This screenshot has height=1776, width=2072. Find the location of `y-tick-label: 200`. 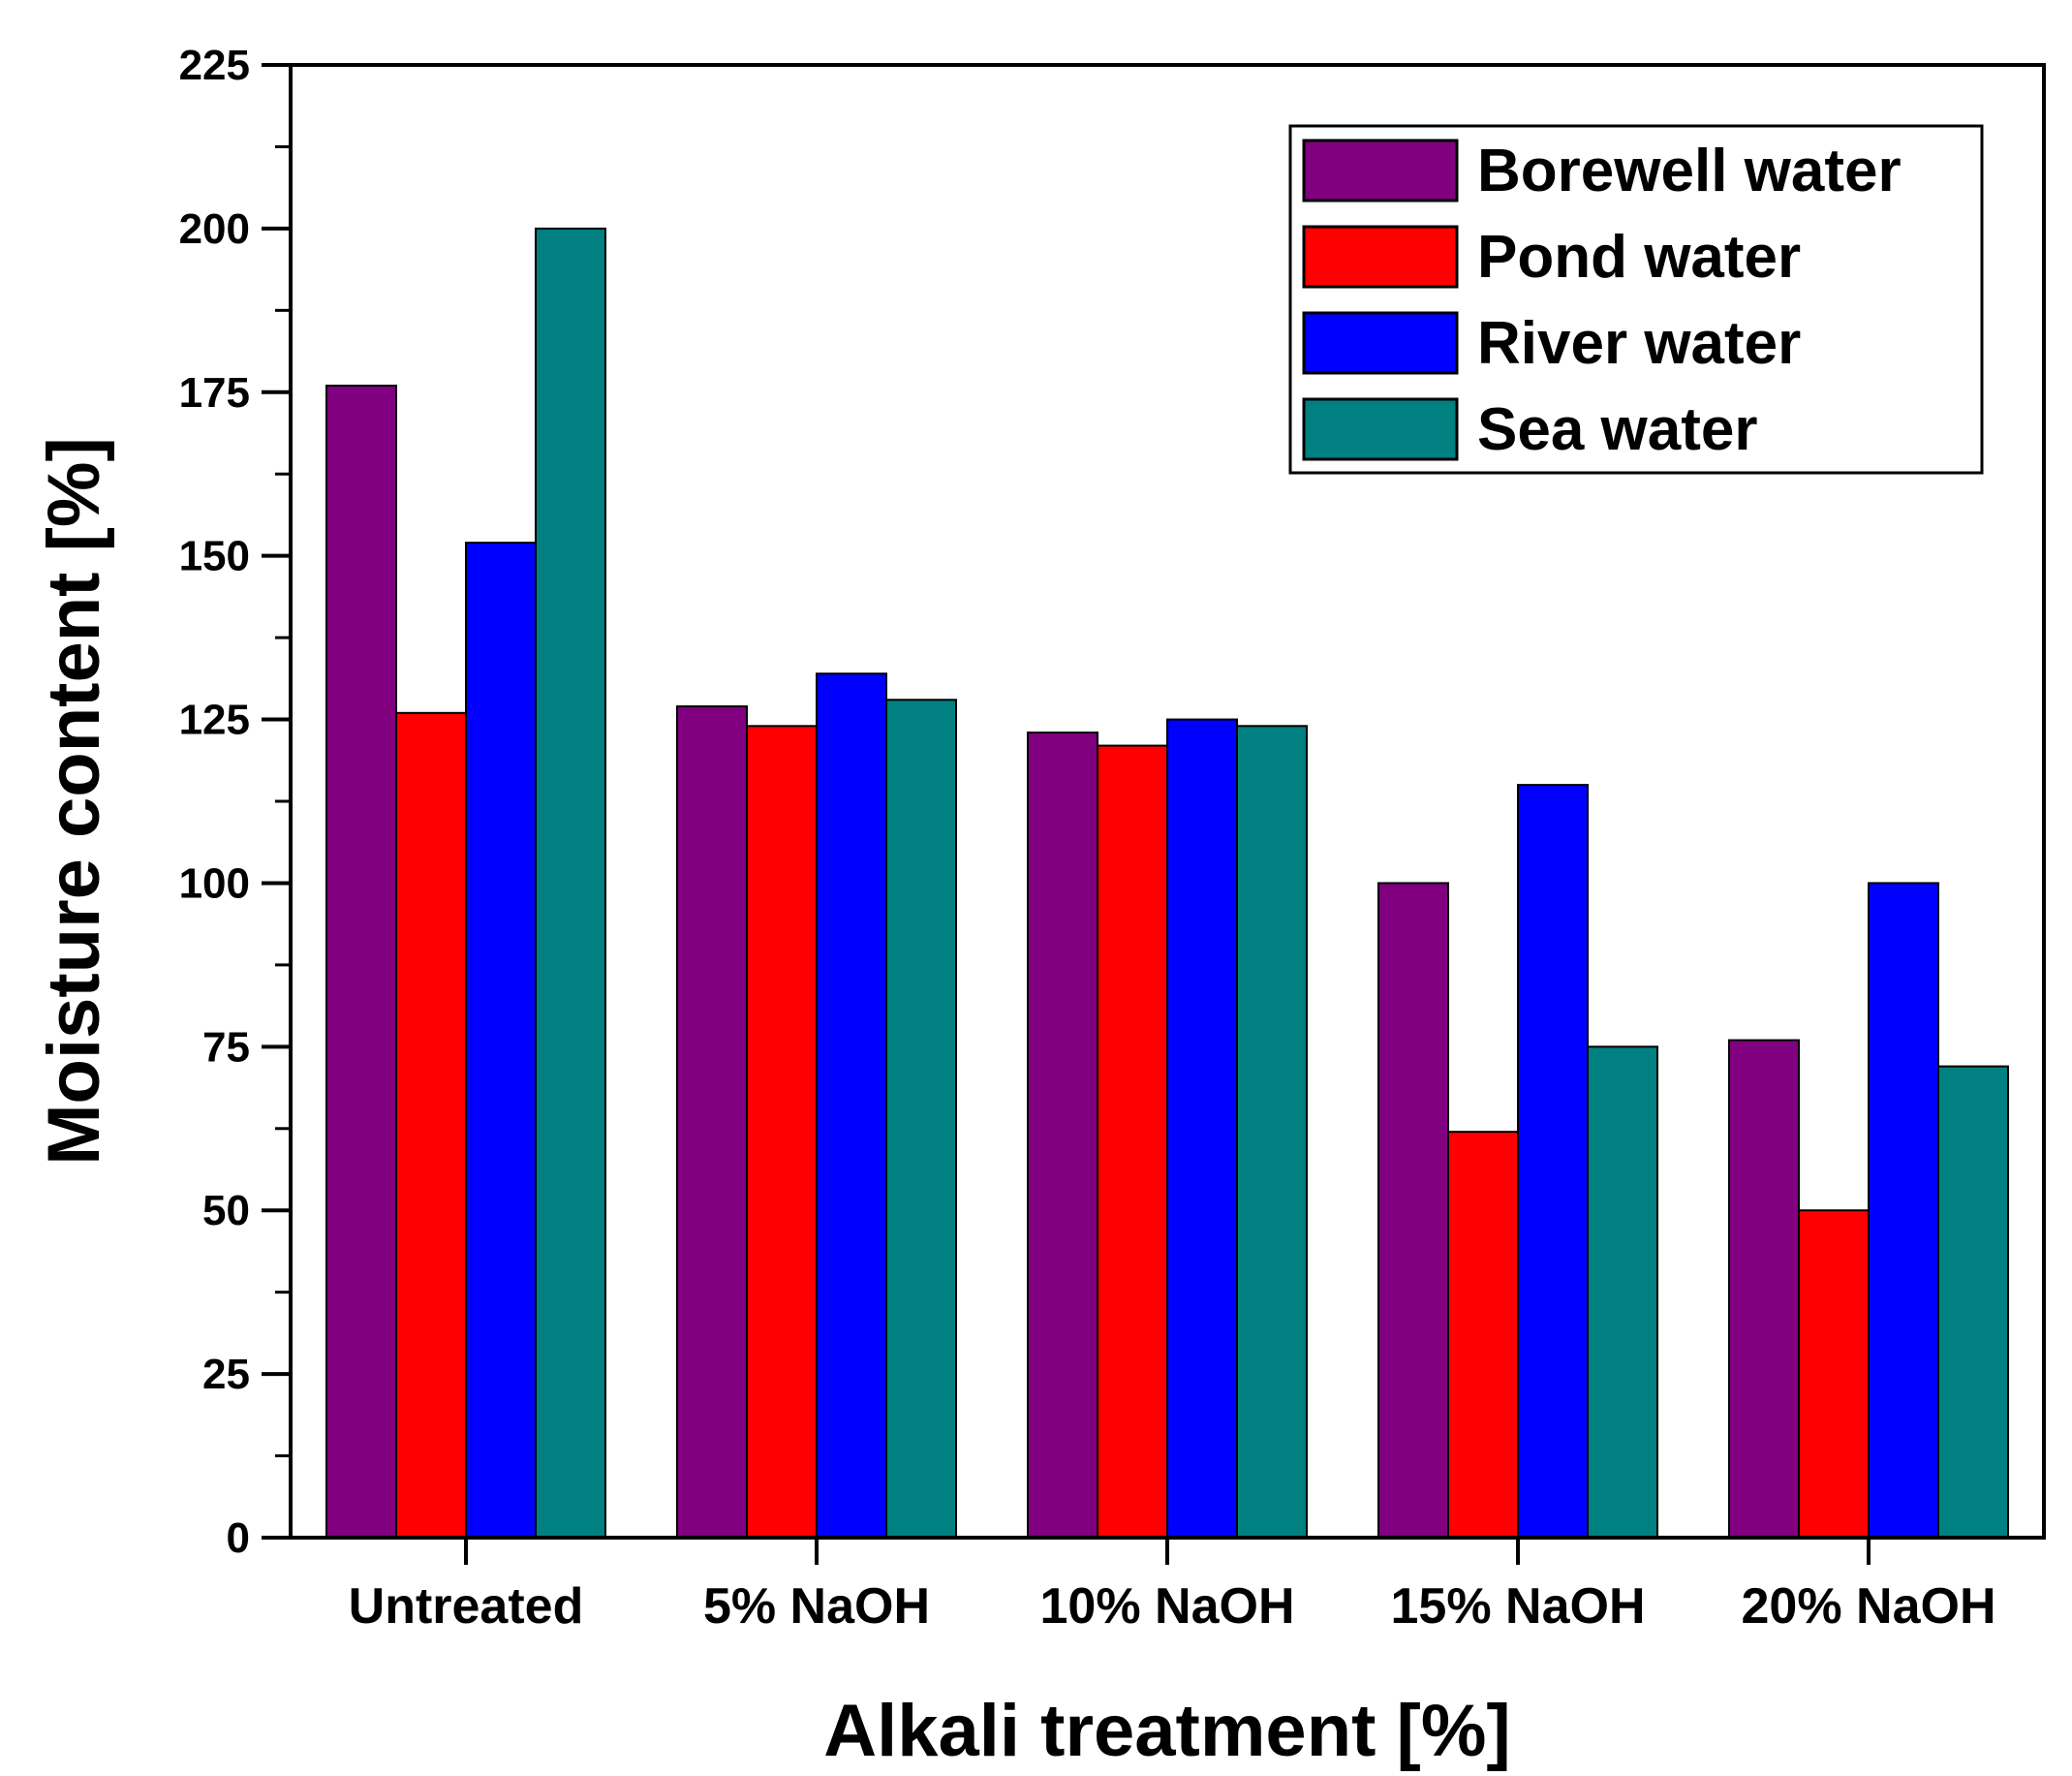

y-tick-label: 200 is located at coordinates (214, 229).